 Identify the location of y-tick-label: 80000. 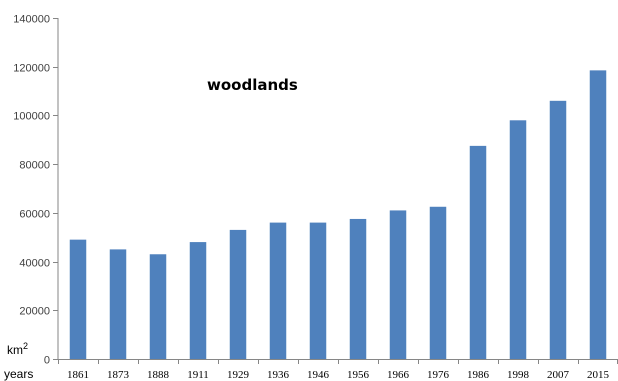
(34, 166).